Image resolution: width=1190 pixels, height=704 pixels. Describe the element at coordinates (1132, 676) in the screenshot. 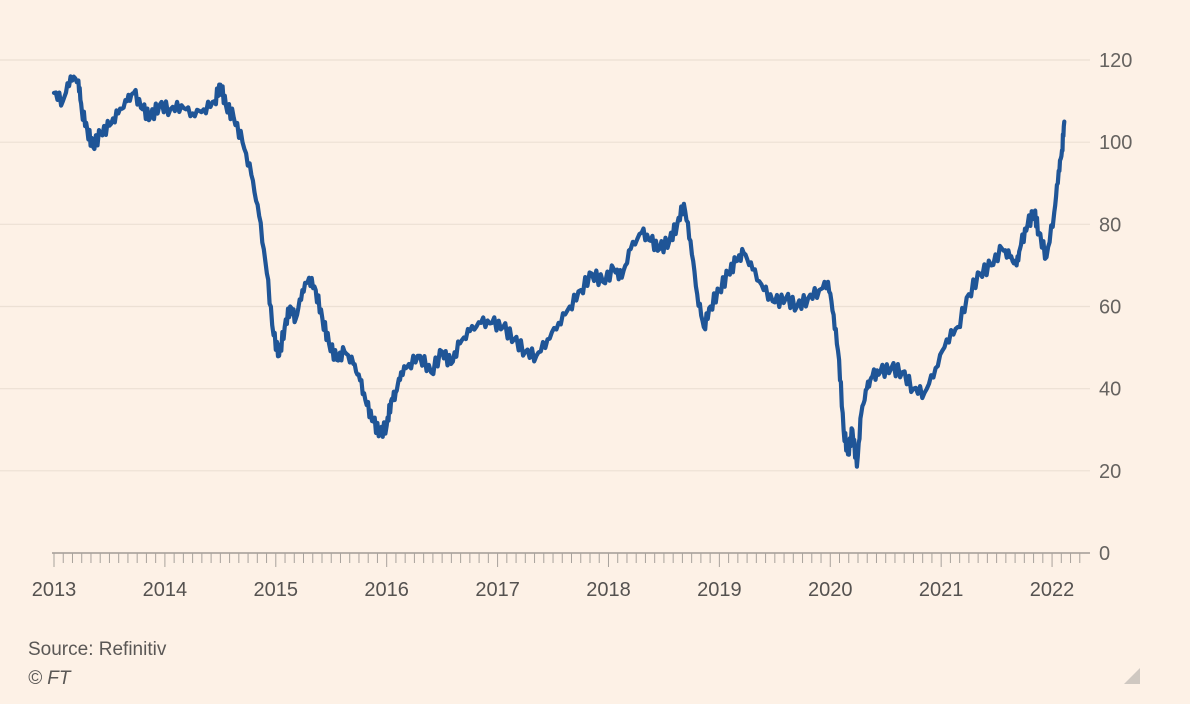

I see `resize-corner-icon` at that location.